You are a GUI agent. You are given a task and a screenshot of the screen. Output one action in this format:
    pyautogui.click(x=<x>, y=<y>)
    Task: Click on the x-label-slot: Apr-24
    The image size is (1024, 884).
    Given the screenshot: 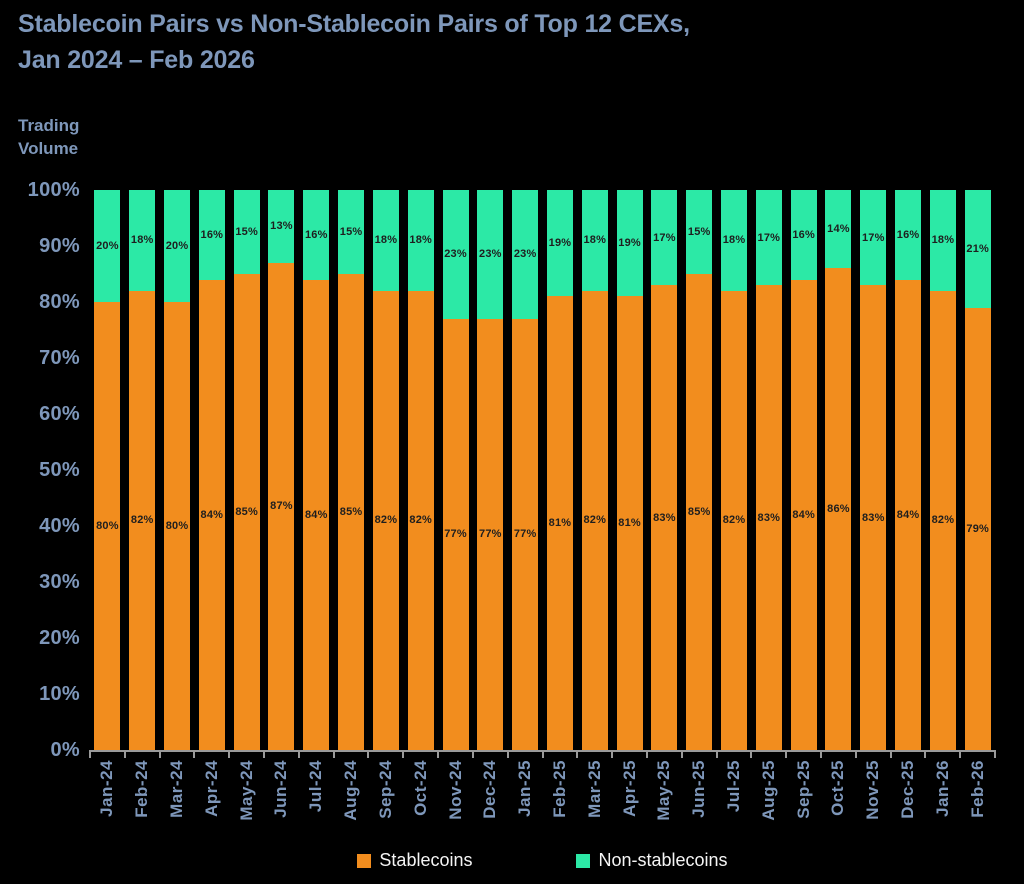 What is the action you would take?
    pyautogui.click(x=211, y=803)
    